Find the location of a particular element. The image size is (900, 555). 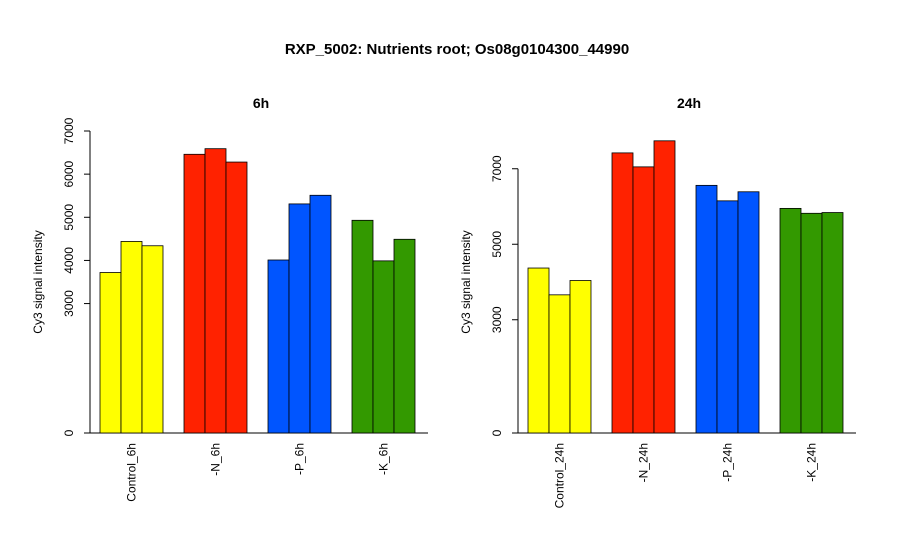

x-group-label: -P_24h is located at coordinates (728, 462).